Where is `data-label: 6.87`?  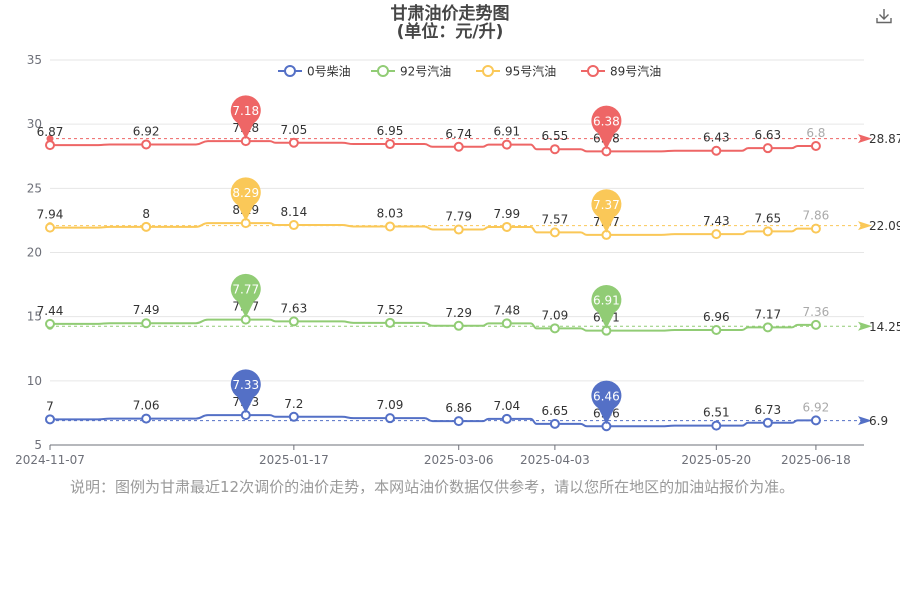
data-label: 6.87 is located at coordinates (50, 132).